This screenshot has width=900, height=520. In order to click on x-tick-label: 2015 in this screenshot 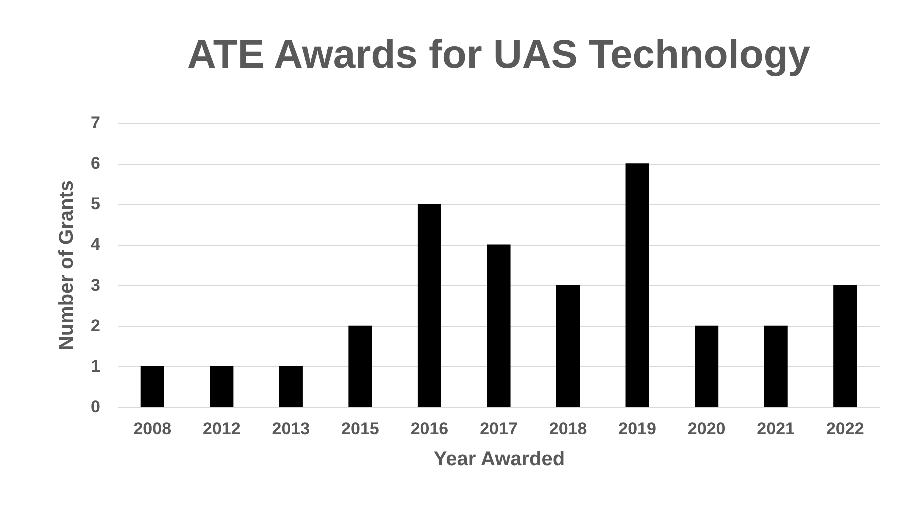, I will do `click(361, 429)`.